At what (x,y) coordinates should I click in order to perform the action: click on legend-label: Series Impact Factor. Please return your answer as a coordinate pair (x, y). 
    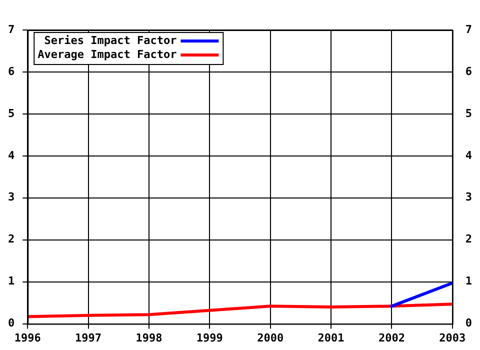
    Looking at the image, I should click on (111, 40).